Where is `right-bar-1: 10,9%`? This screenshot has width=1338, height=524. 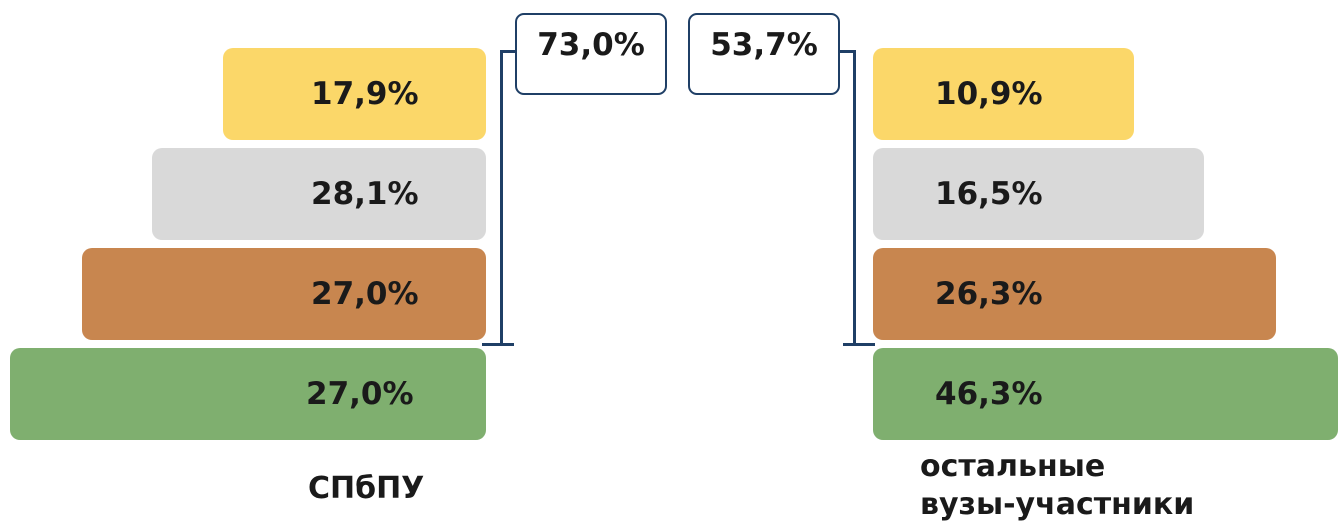
right-bar-1: 10,9% is located at coordinates (1003, 94).